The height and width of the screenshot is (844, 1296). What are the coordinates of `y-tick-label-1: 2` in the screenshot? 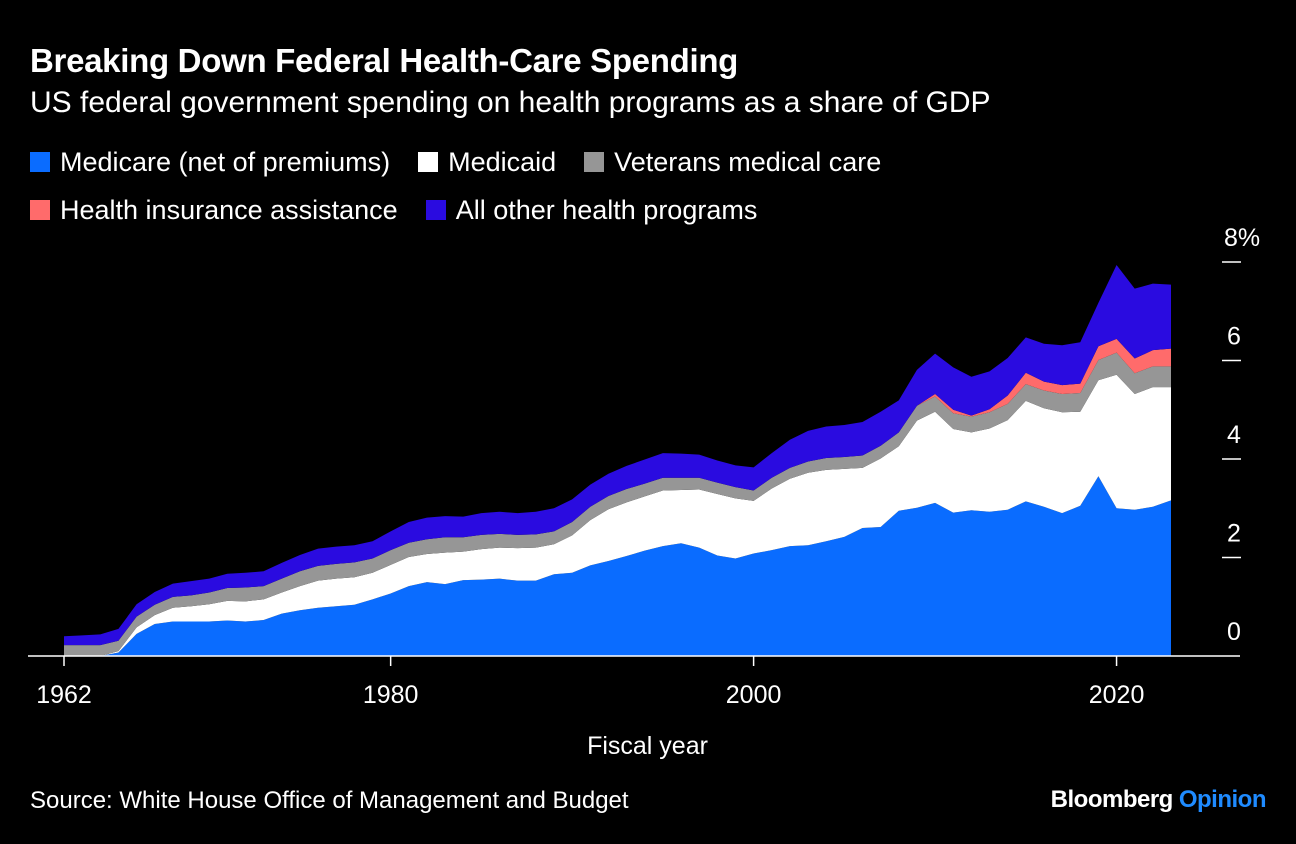 It's located at (1234, 534).